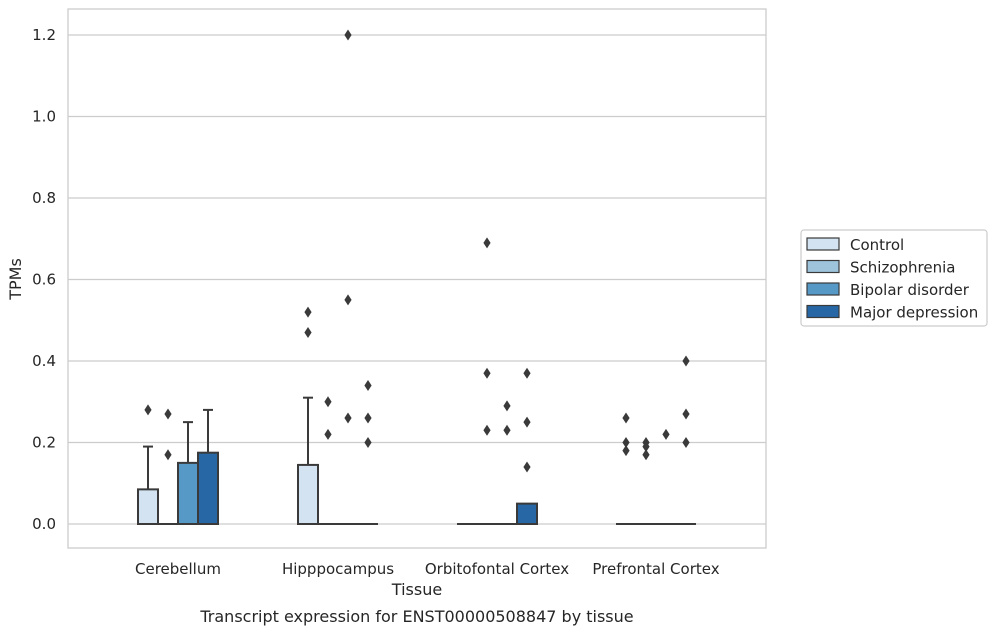 This screenshot has width=997, height=634. I want to click on y-tick-label: 1.2, so click(44, 35).